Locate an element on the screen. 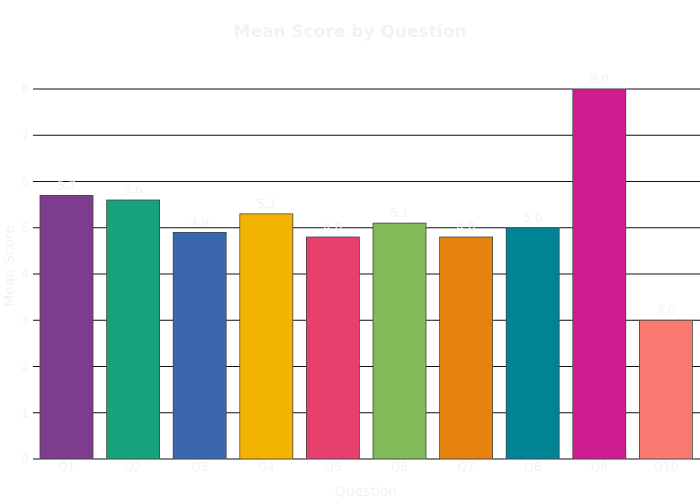 The image size is (700, 500). y-tick-label: 8 is located at coordinates (25, 89).